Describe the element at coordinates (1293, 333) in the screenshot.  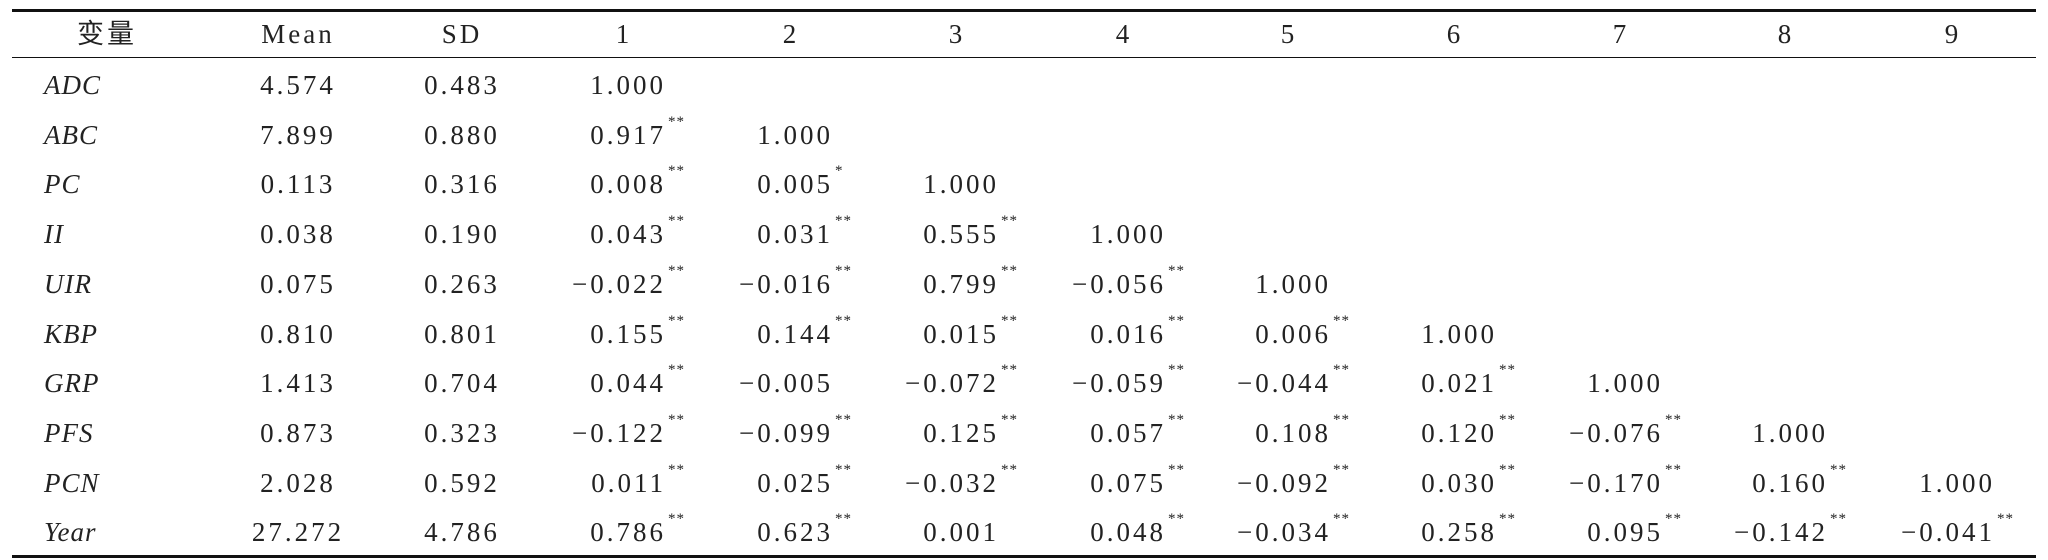
I see `corr-value: 0.006` at that location.